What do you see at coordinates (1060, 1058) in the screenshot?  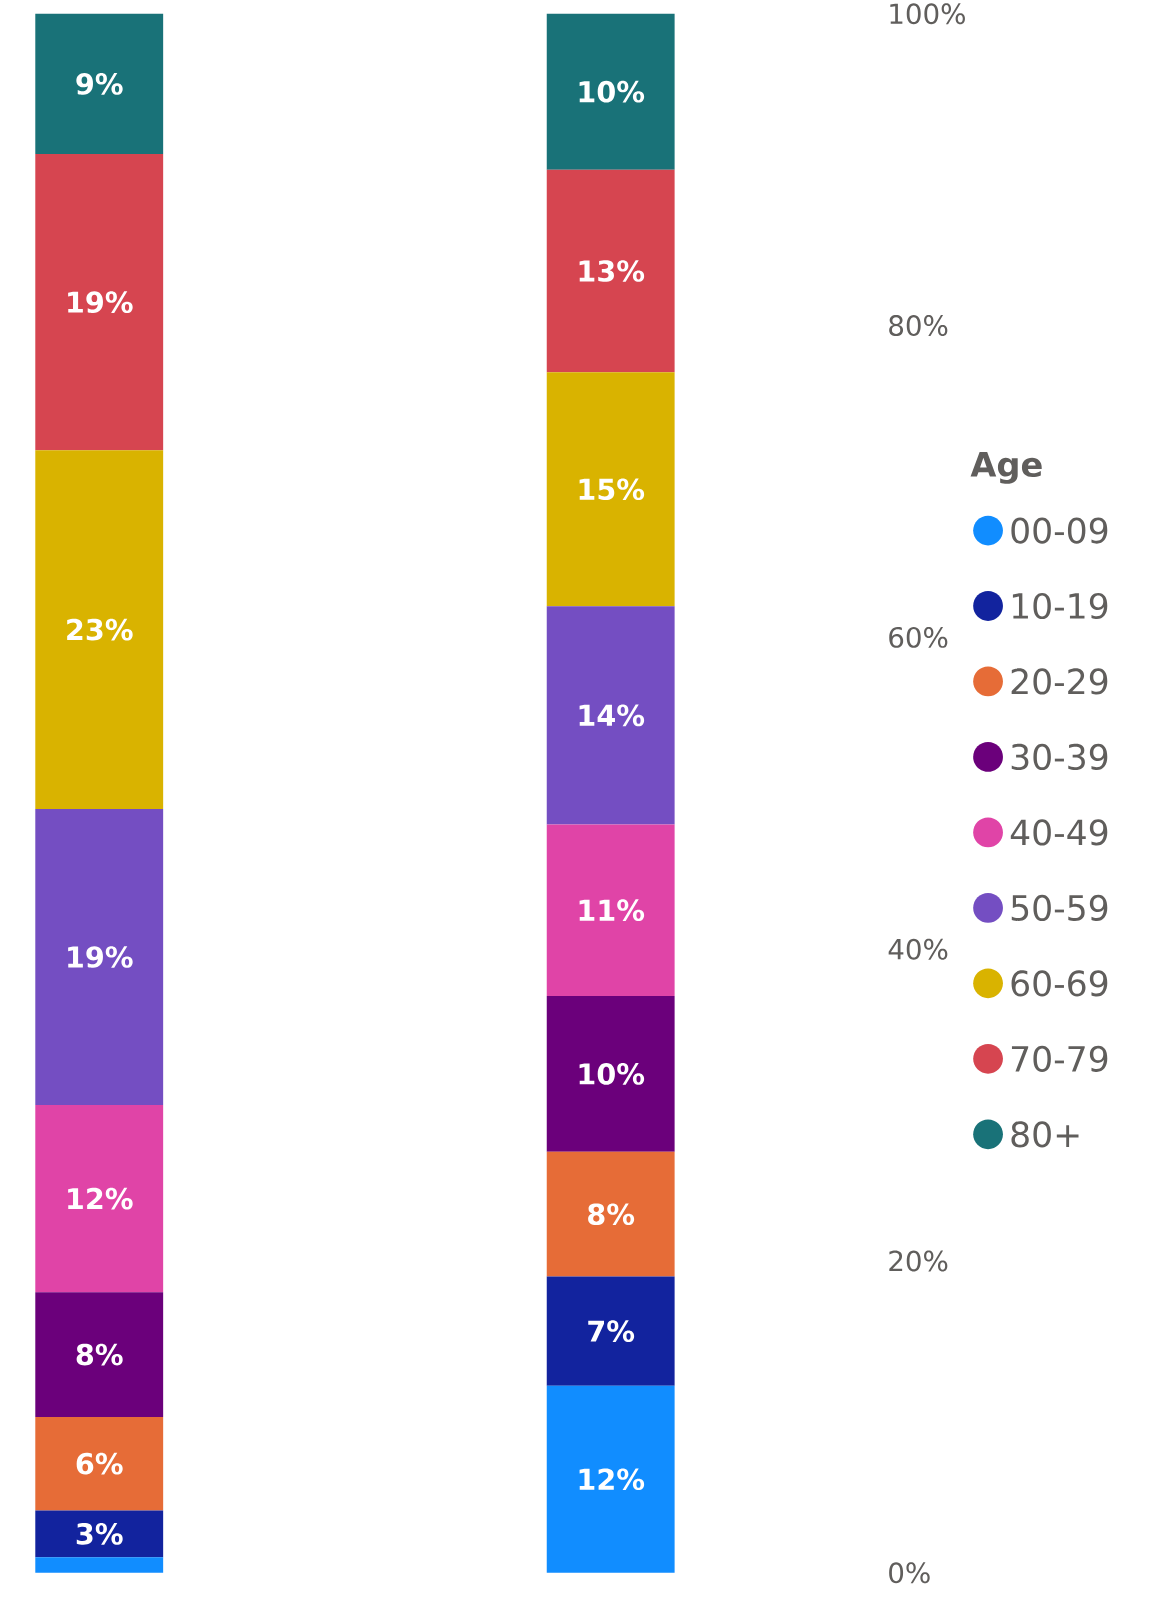 I see `legend-label: 70-79` at bounding box center [1060, 1058].